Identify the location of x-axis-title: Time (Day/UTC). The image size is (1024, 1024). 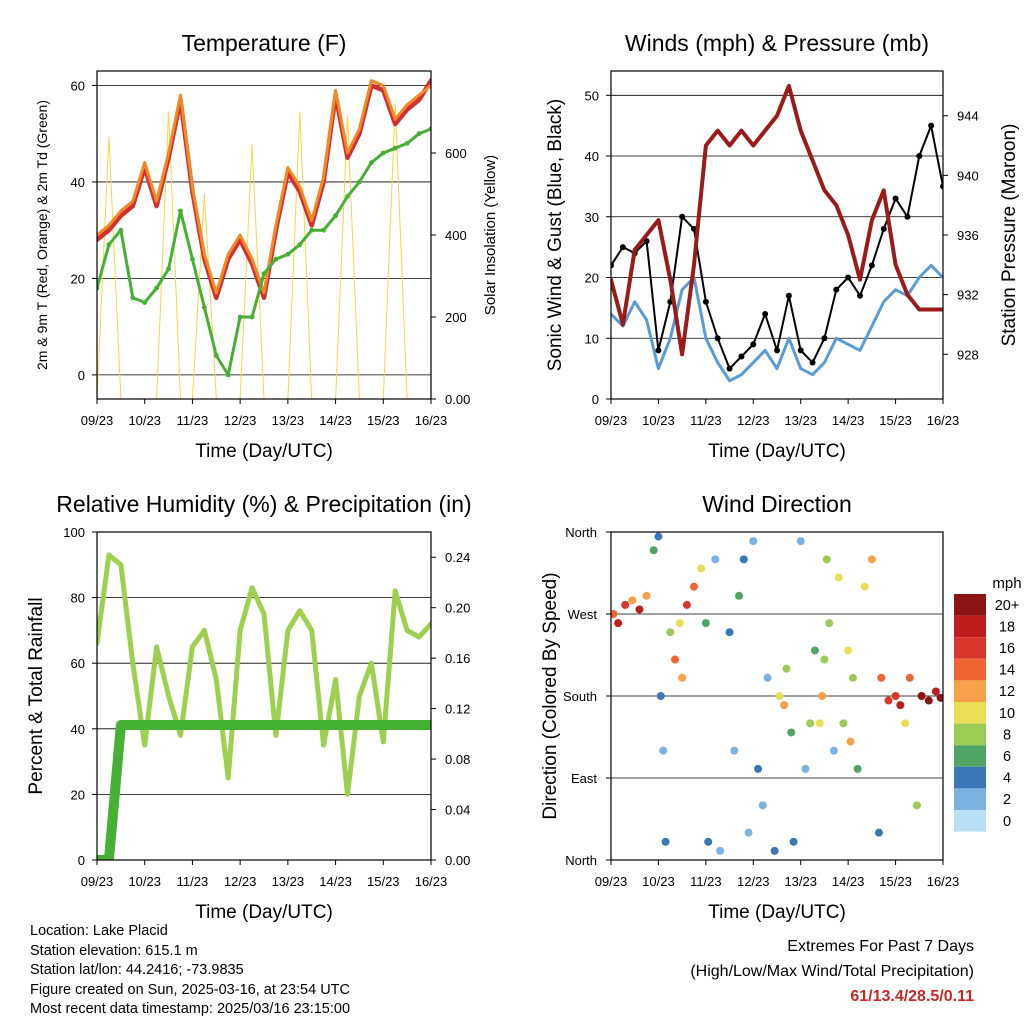
(264, 451).